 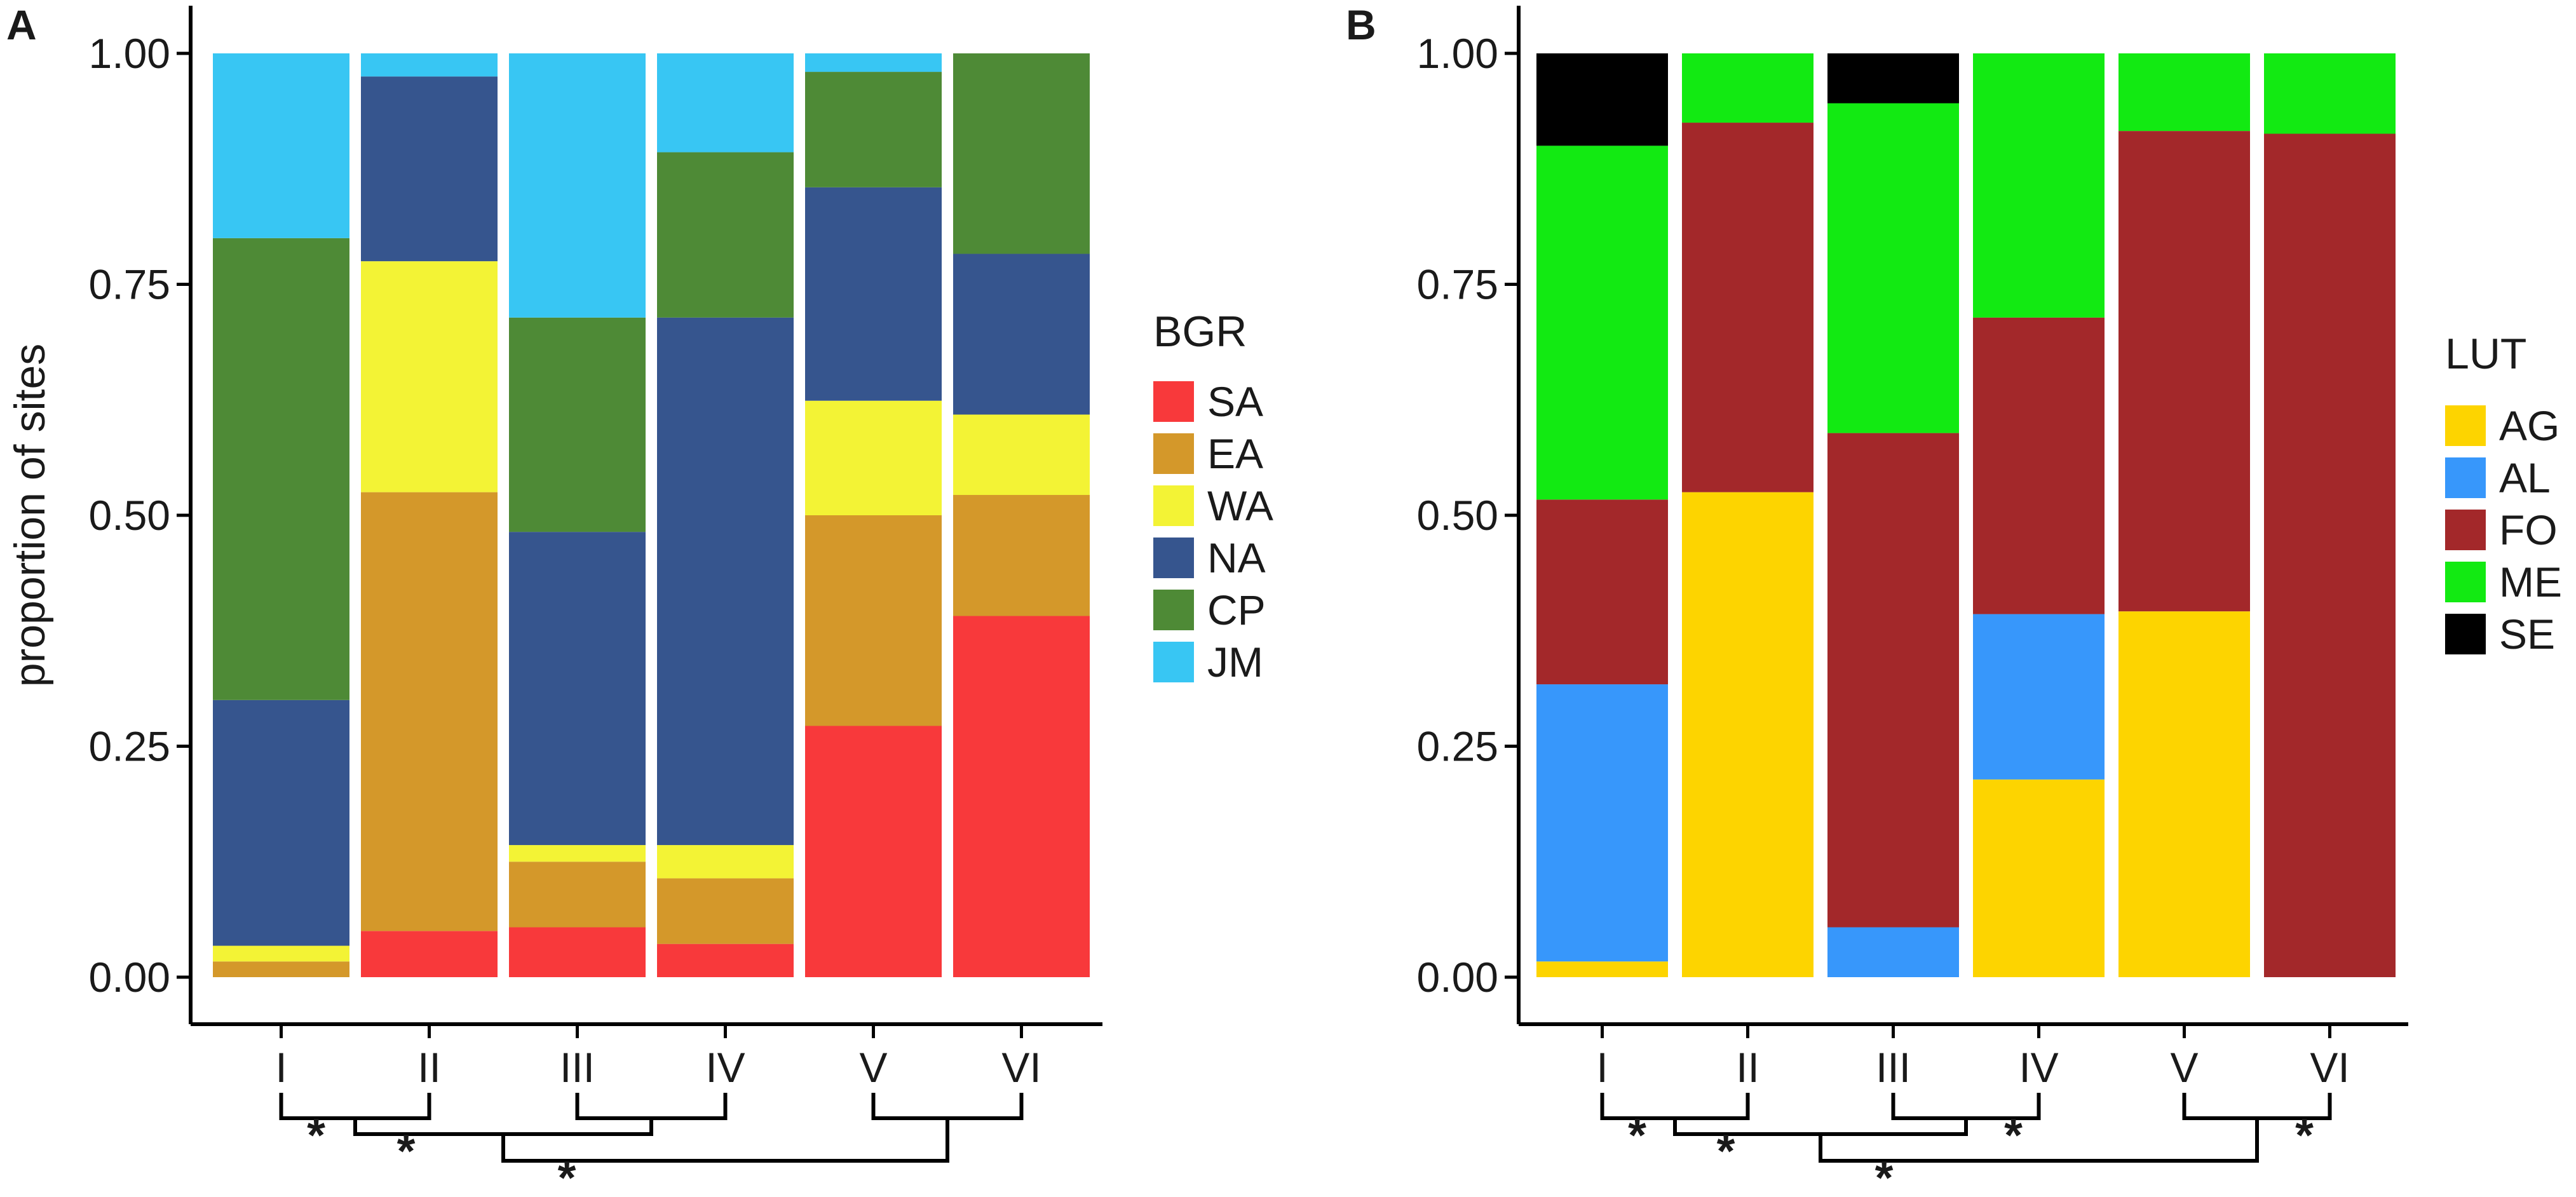 I want to click on bar-segment-fo-iv, so click(x=2039, y=465).